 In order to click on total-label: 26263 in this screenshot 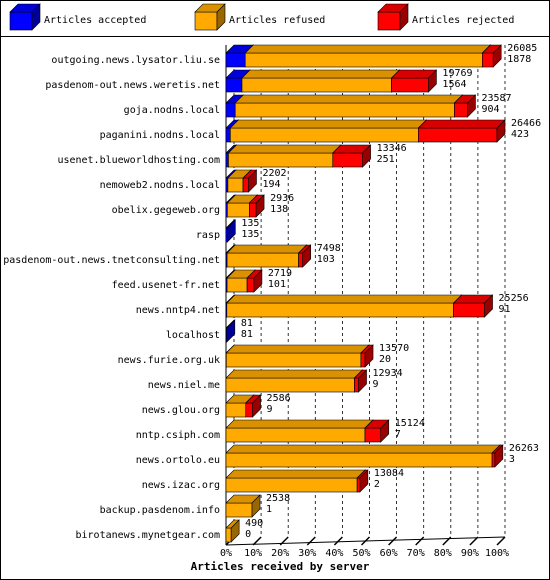, I will do `click(524, 448)`.